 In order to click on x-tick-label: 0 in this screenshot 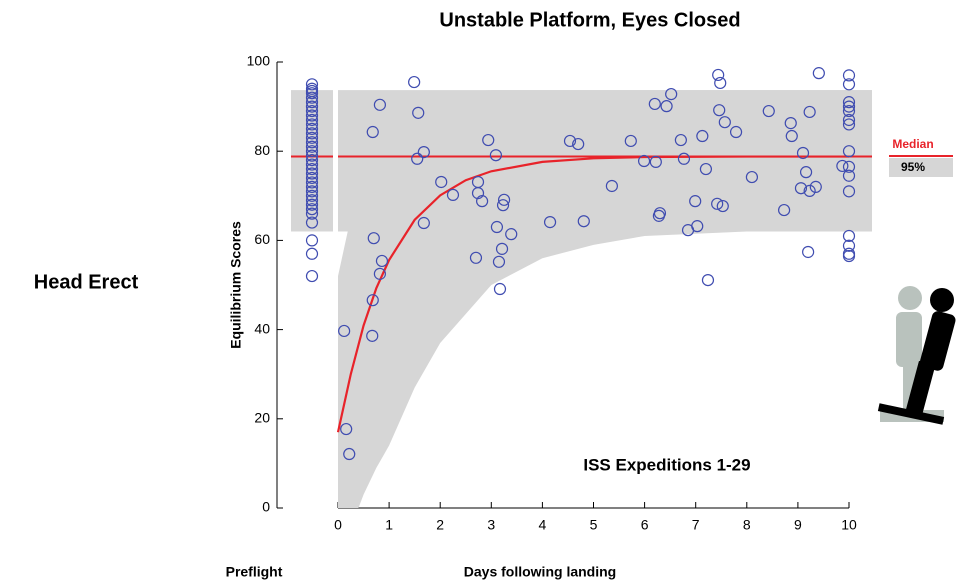, I will do `click(338, 525)`.